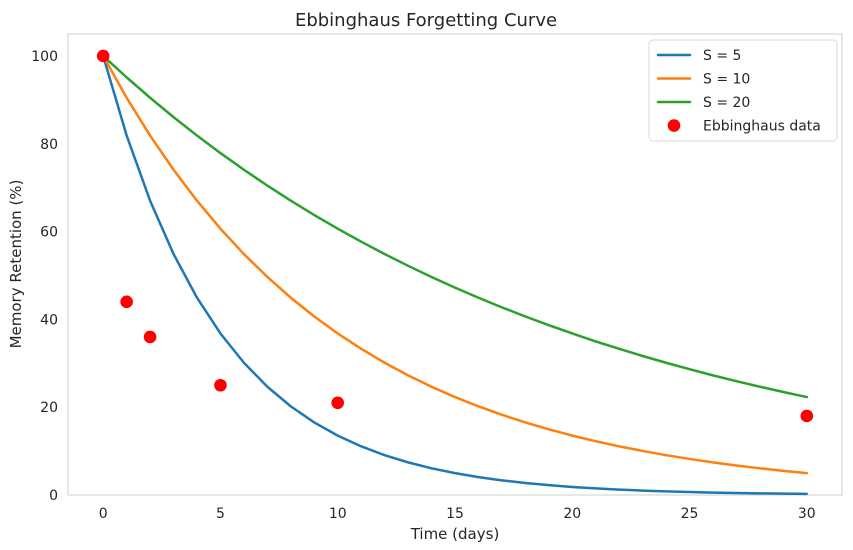 The height and width of the screenshot is (550, 853). I want to click on legend: S = 5 S = 10 S = 20 Ebbinghaus data, so click(743, 90).